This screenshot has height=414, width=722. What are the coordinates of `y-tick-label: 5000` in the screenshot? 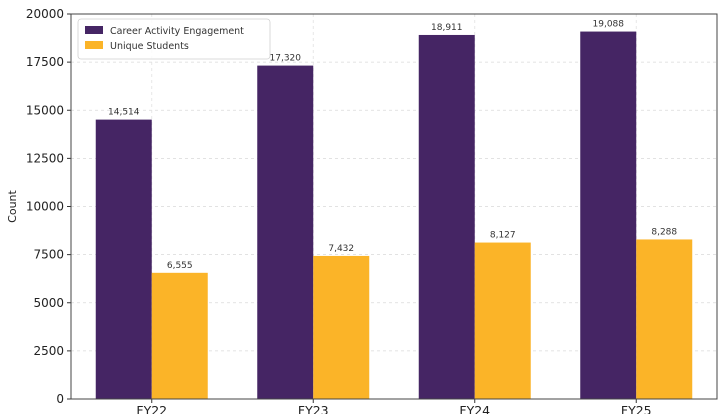 It's located at (48, 303).